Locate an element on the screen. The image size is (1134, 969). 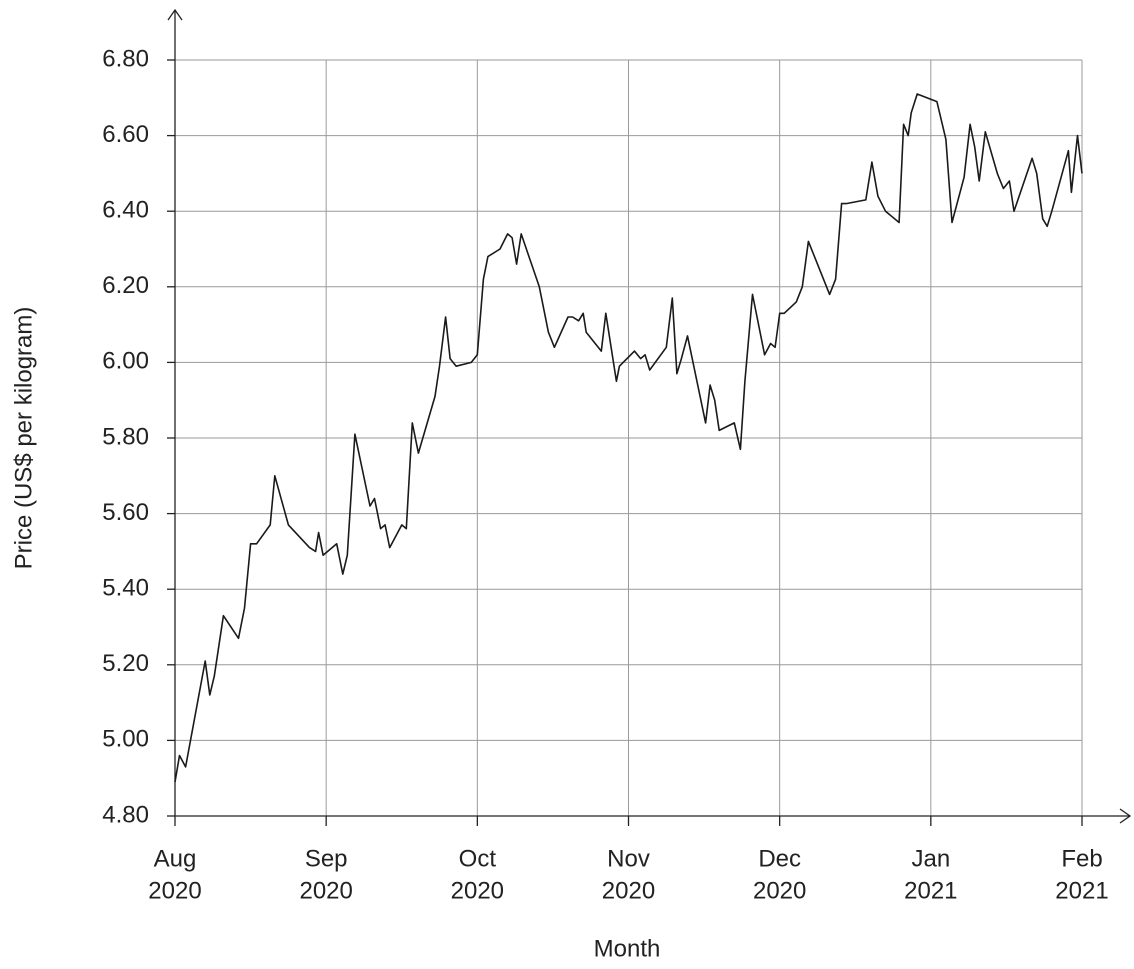
y-axis-label: Price (US$ per kilogram) is located at coordinates (23, 438).